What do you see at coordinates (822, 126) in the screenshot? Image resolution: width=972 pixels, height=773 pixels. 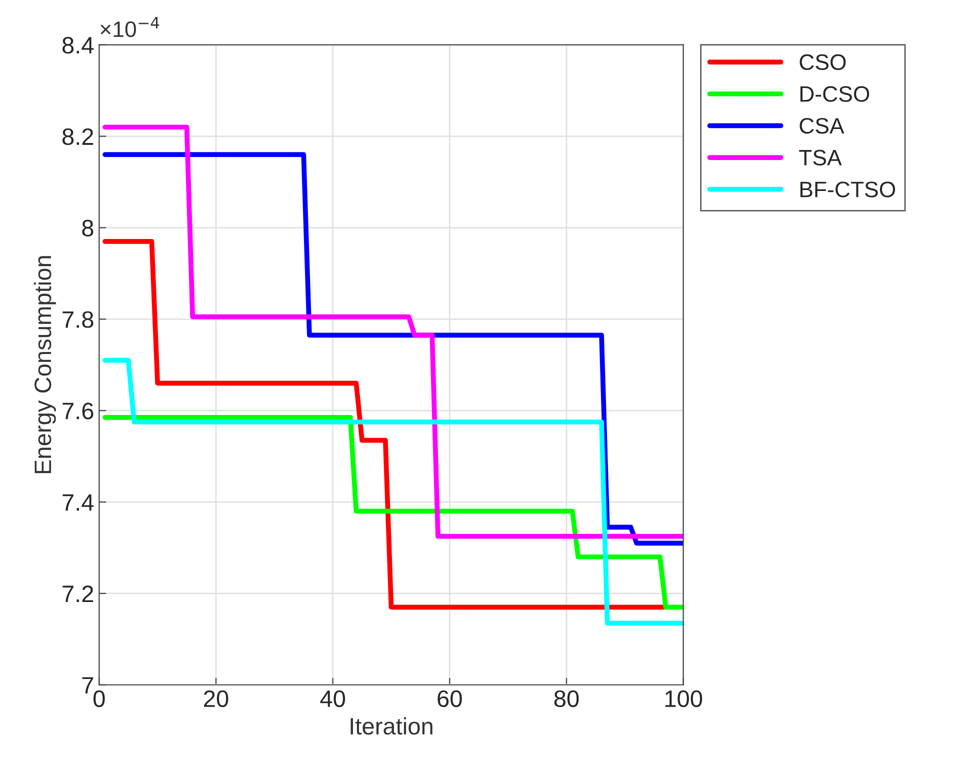 I see `legend-label: CSA` at bounding box center [822, 126].